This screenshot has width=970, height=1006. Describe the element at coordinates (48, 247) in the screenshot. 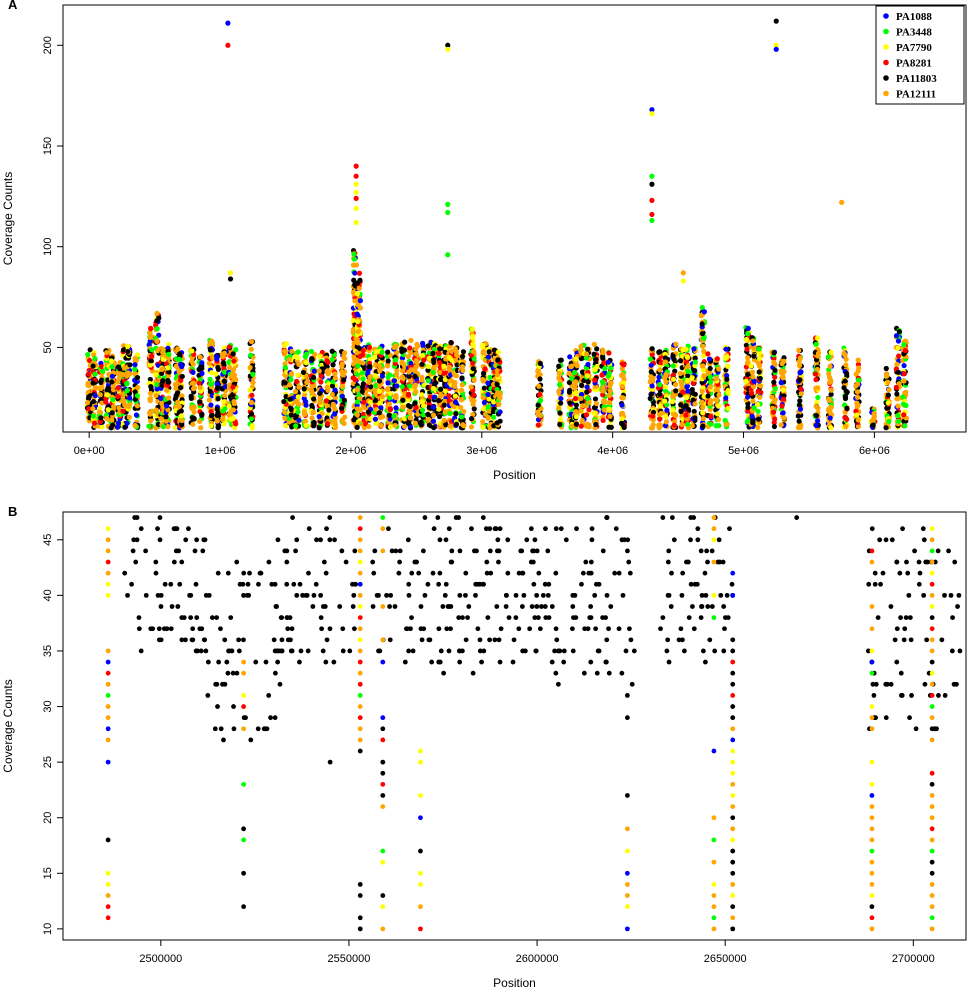

I see `y-tick-label: 100` at that location.